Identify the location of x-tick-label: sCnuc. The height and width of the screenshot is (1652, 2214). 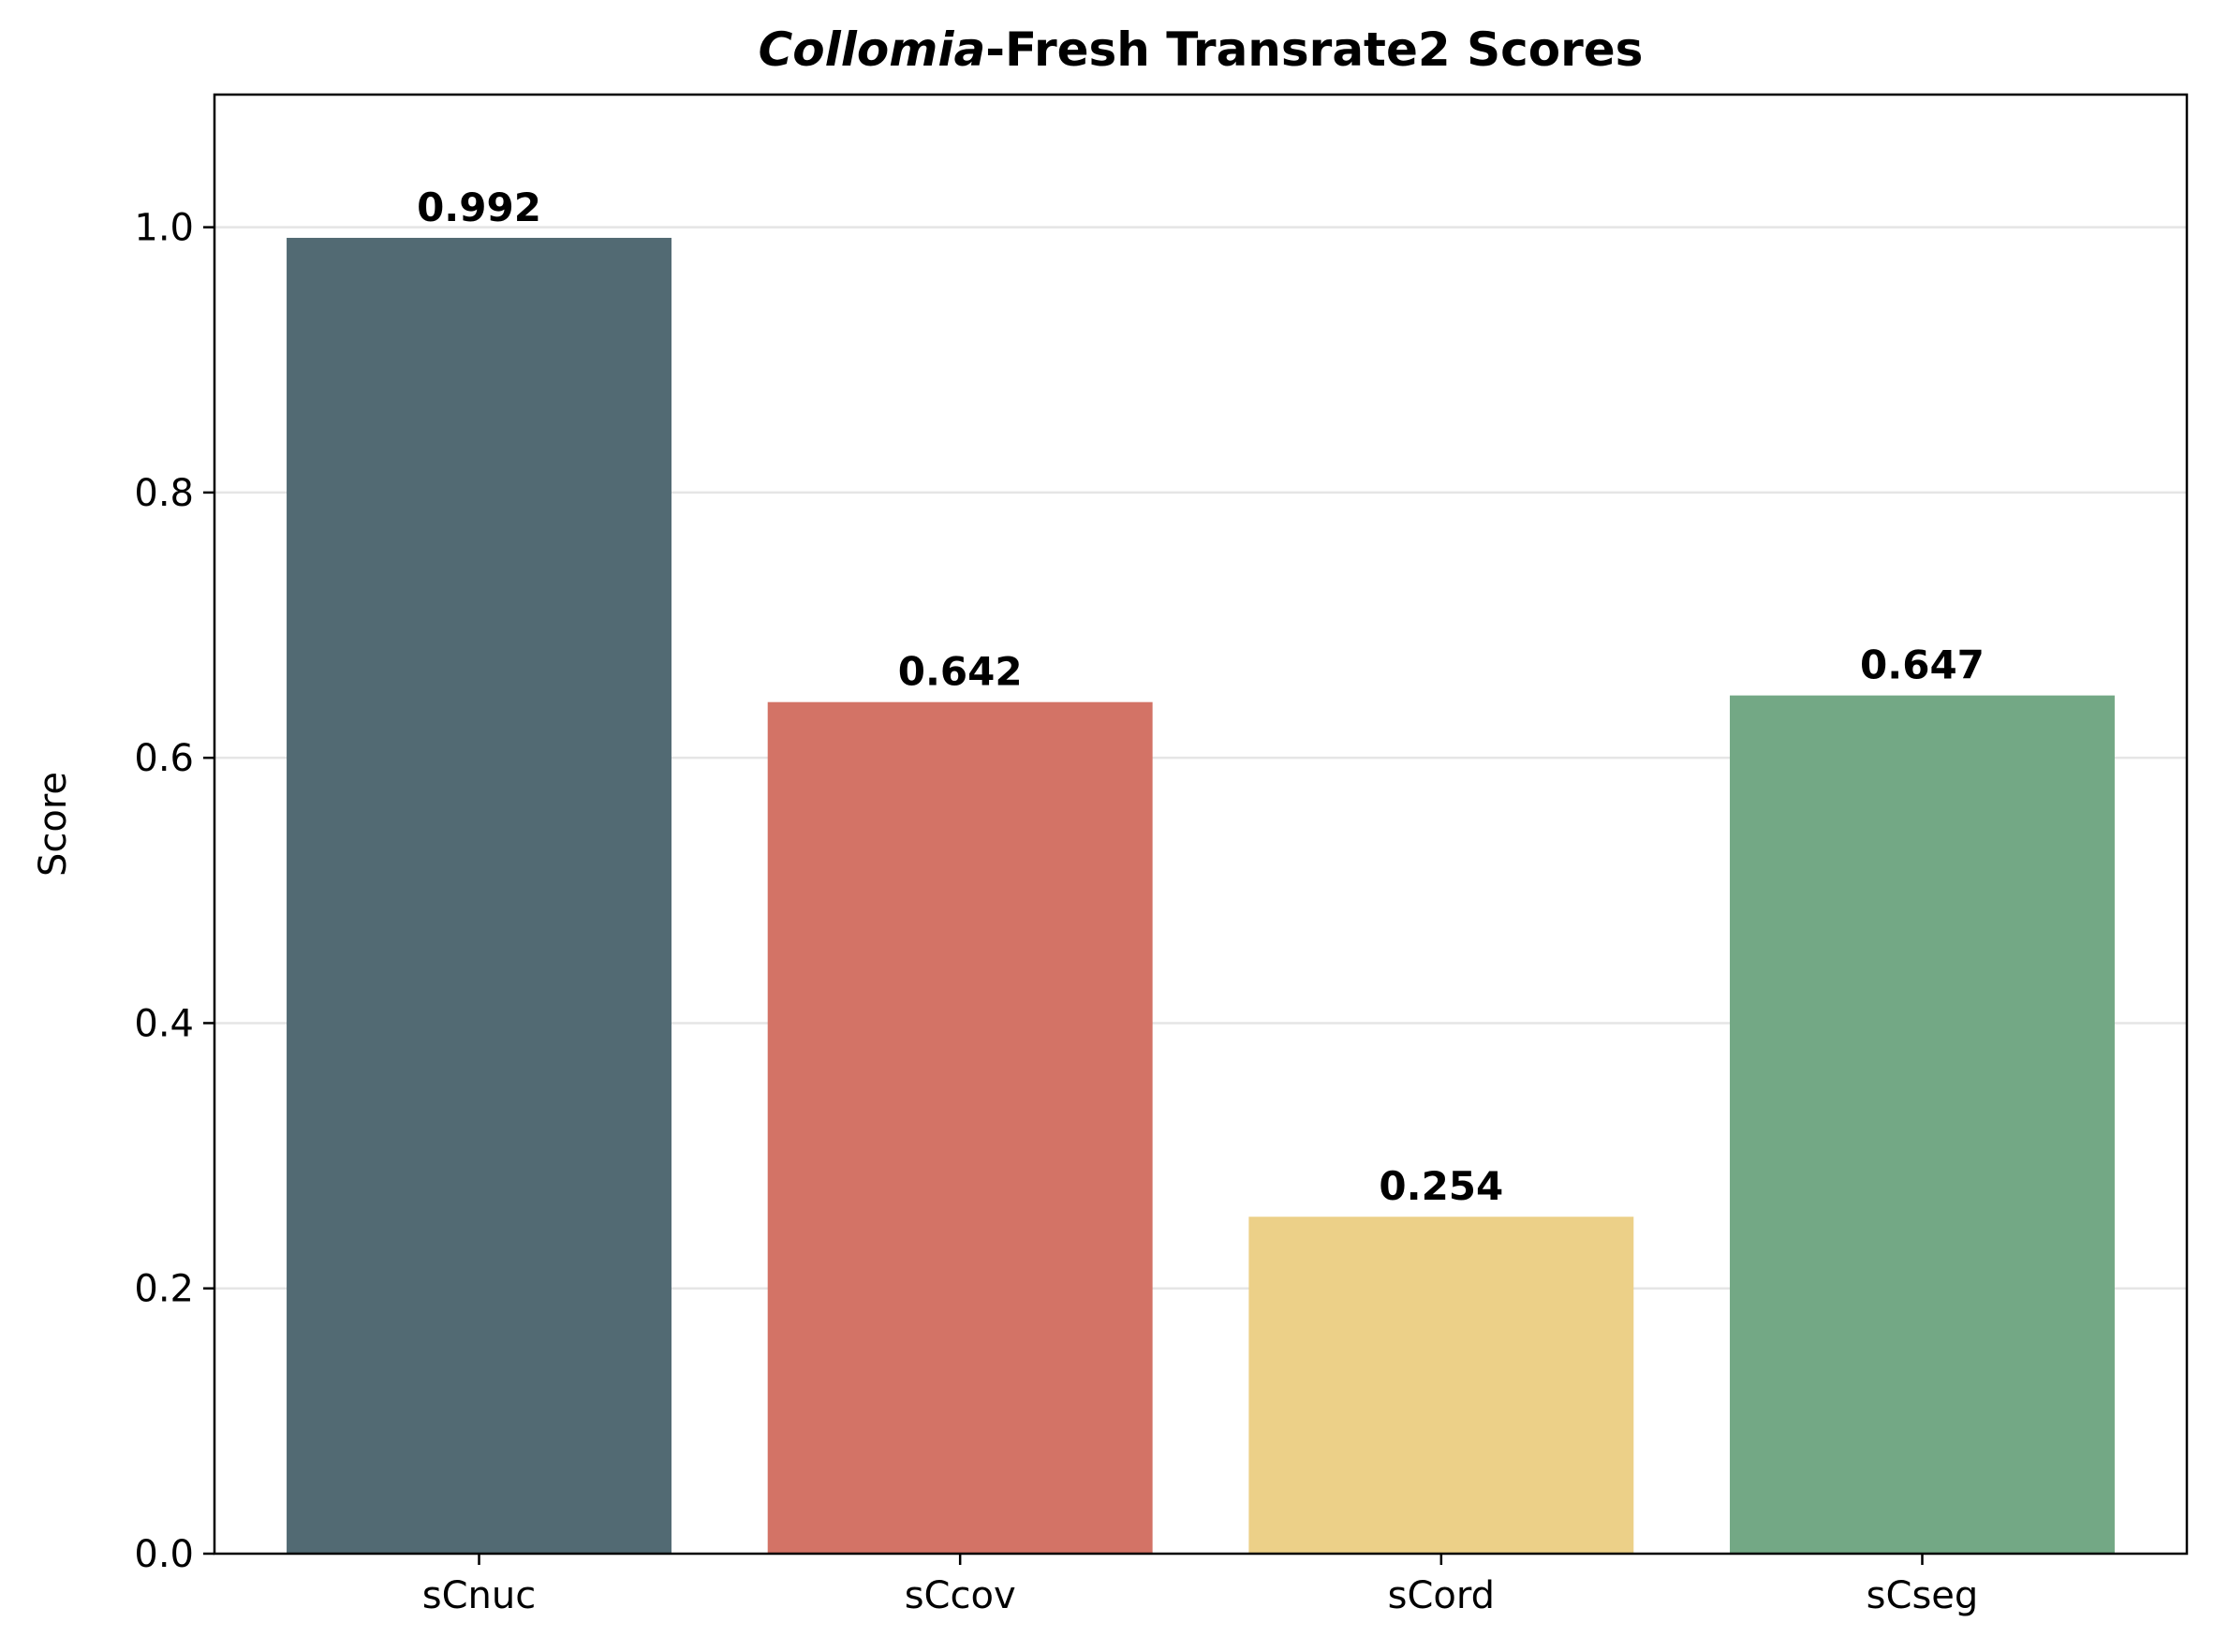
(479, 1595).